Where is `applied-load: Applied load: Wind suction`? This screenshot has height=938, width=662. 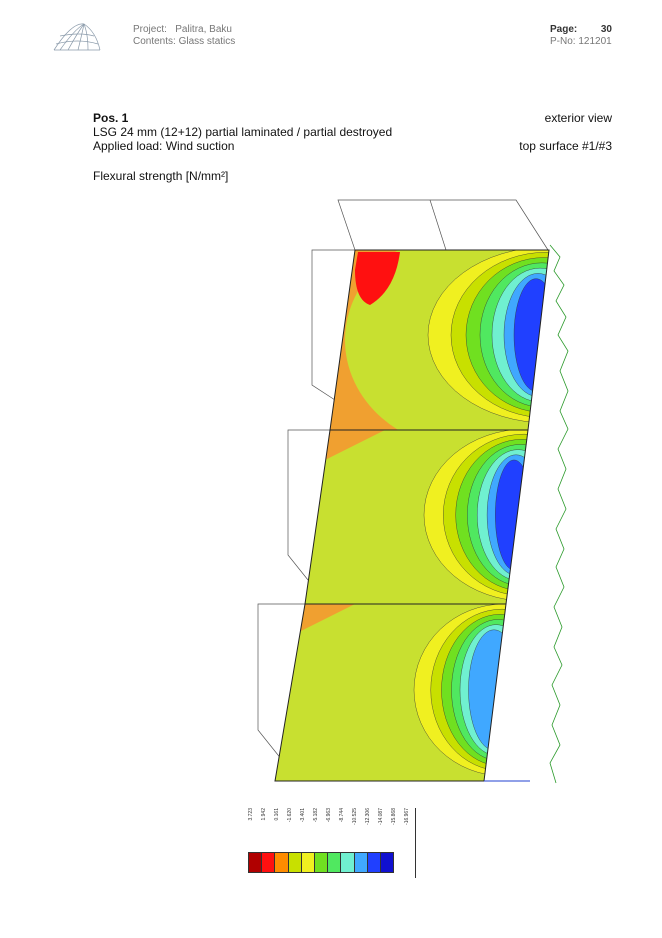
applied-load: Applied load: Wind suction is located at coordinates (164, 146).